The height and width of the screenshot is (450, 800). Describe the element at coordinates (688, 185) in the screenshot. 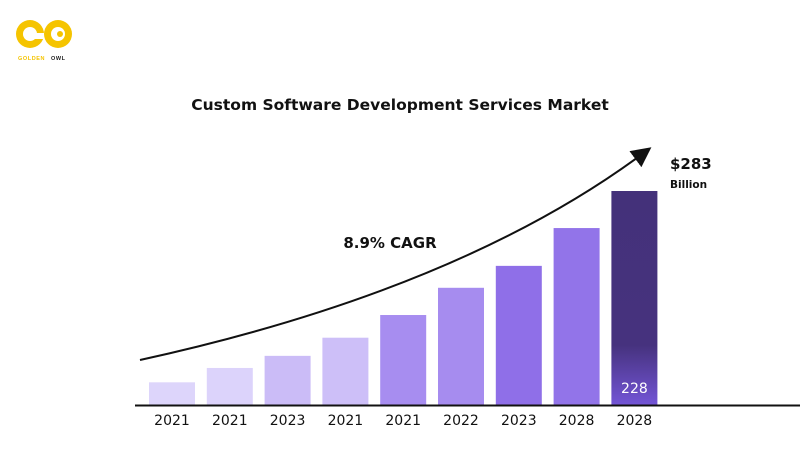

I see `unit-annotation: Billion` at that location.